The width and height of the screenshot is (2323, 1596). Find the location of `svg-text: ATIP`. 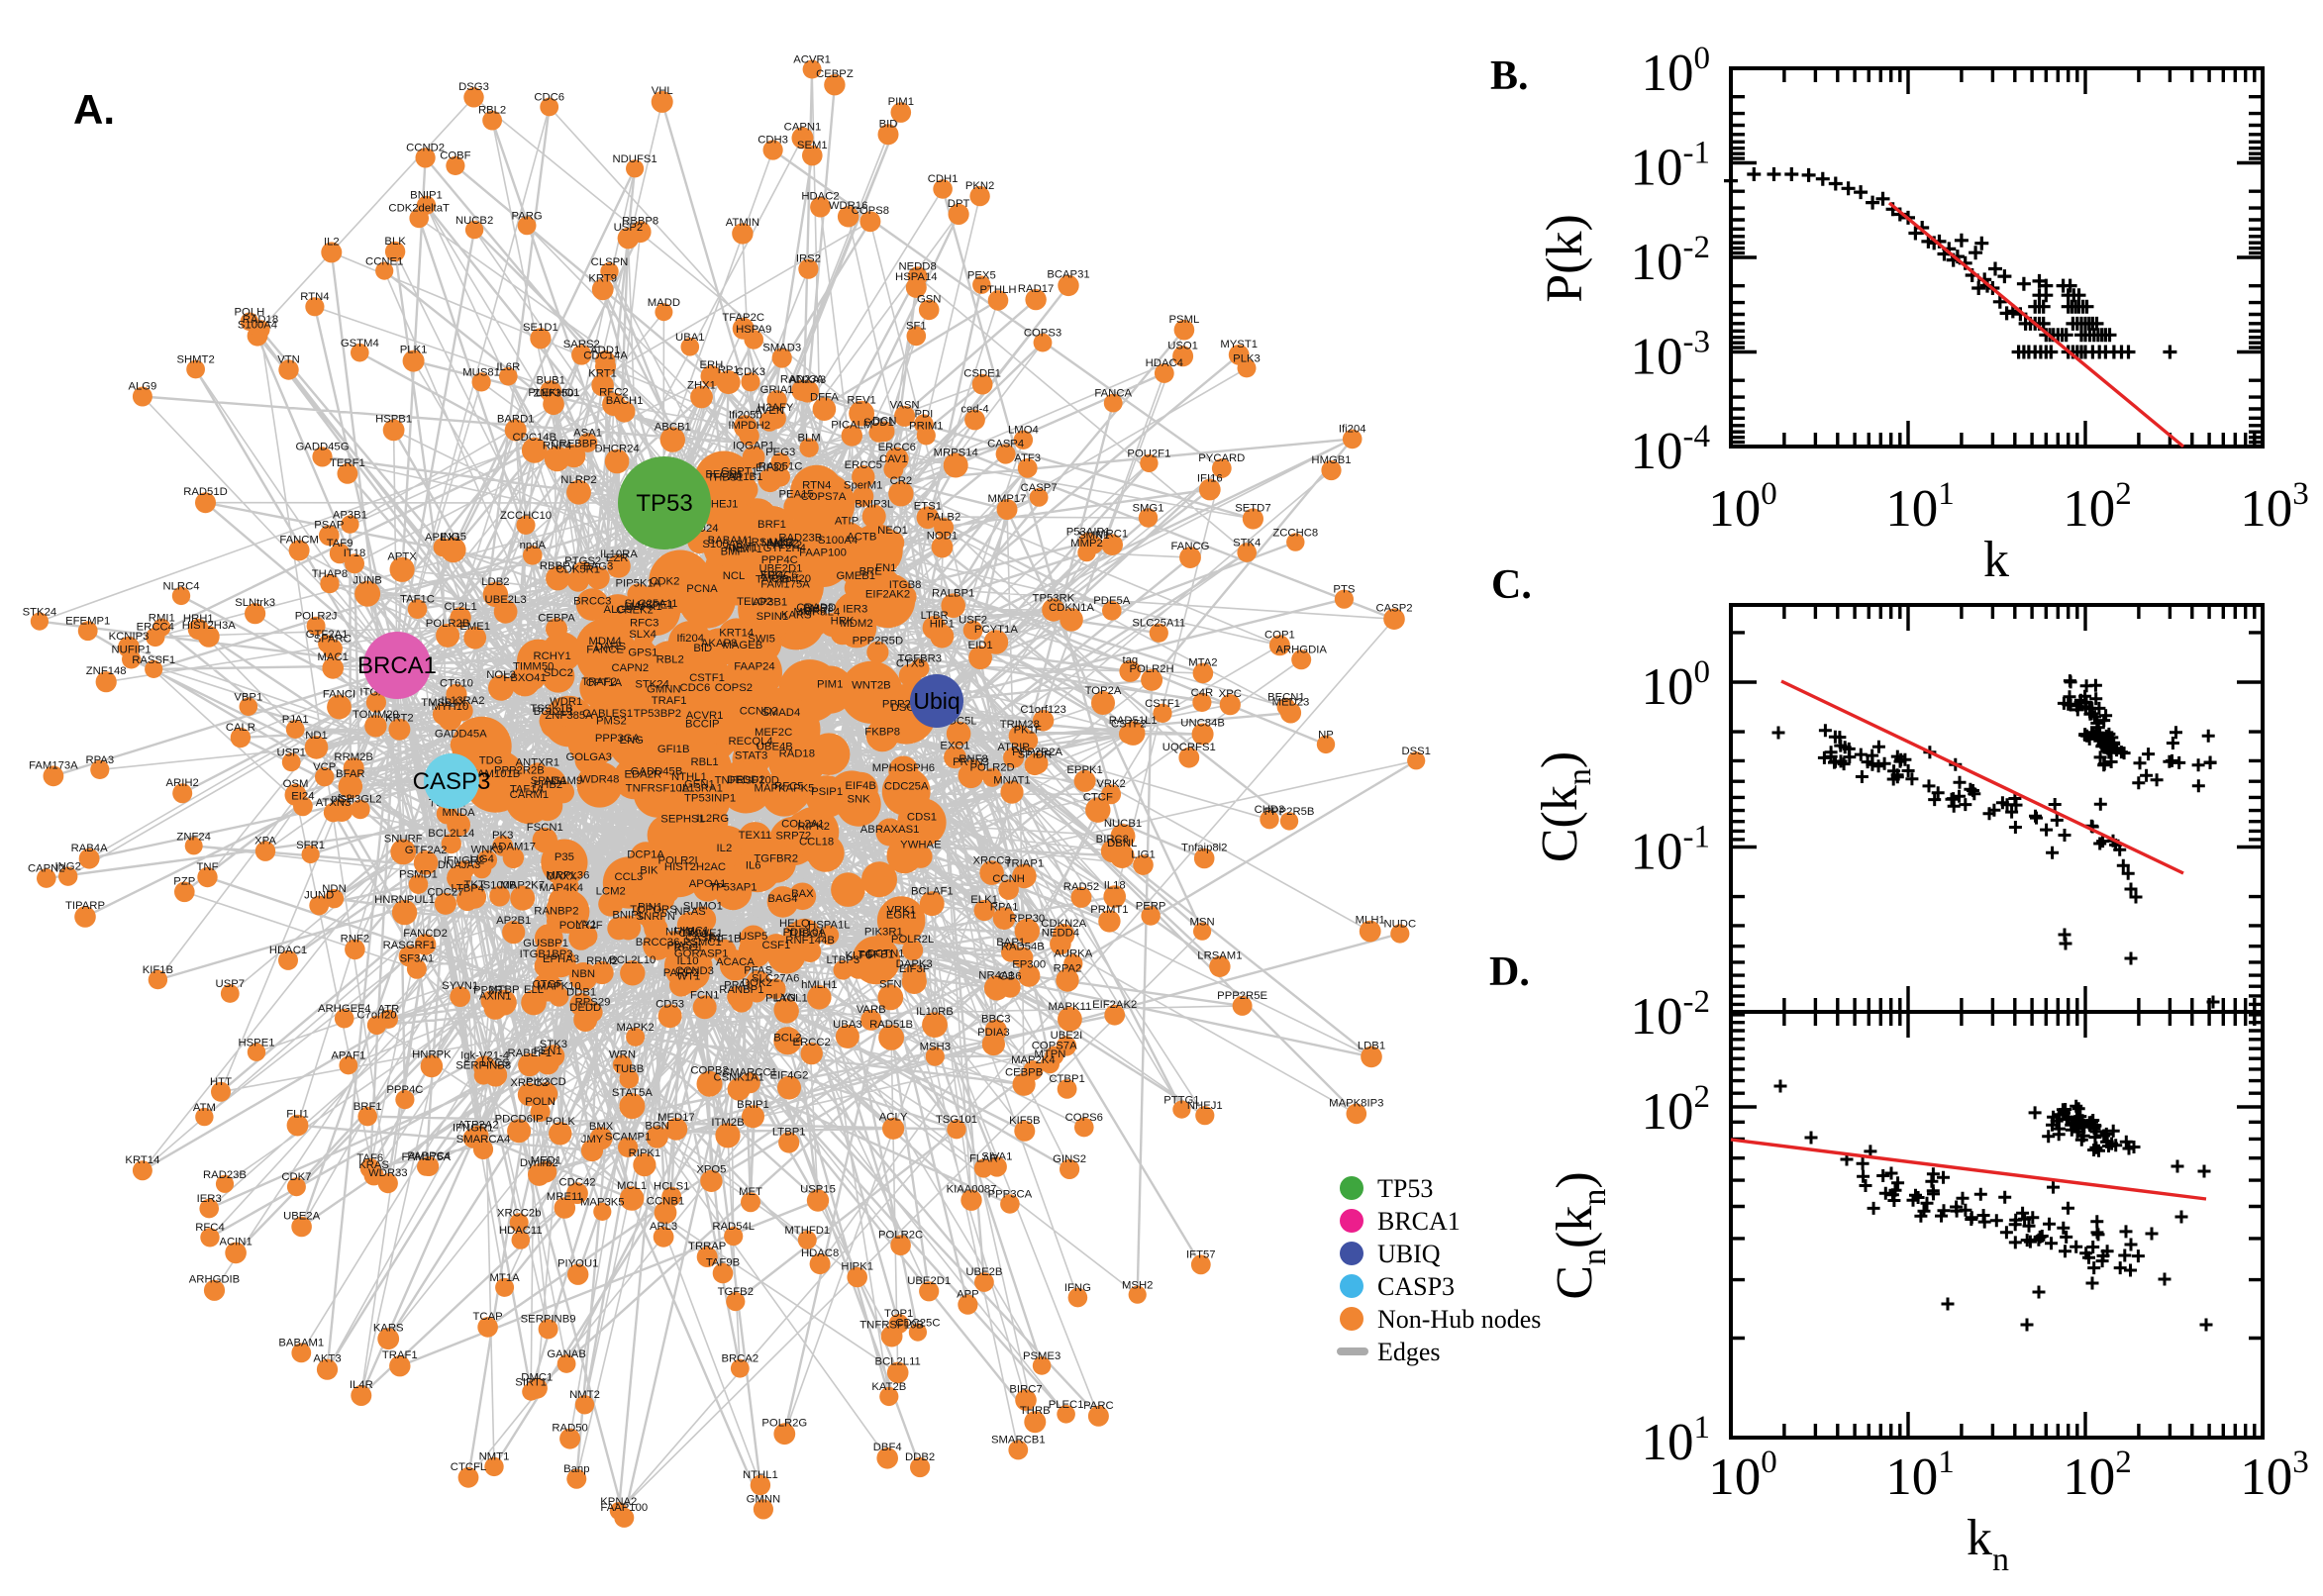

svg-text: ATIP is located at coordinates (846, 522).